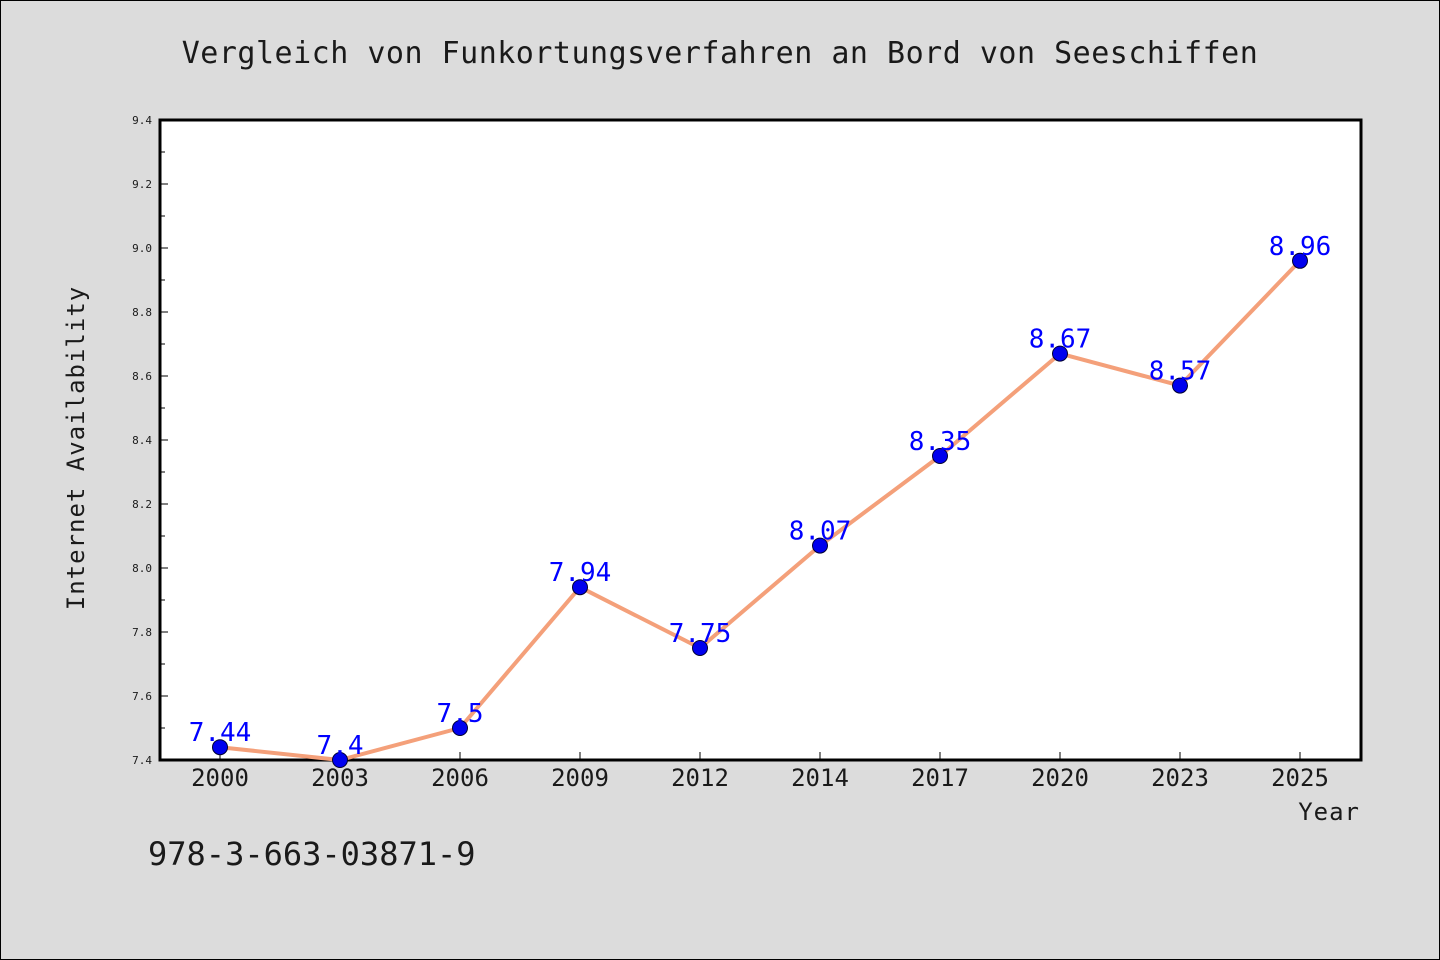 The image size is (1440, 960). Describe the element at coordinates (580, 573) in the screenshot. I see `data-label: 7.94` at that location.